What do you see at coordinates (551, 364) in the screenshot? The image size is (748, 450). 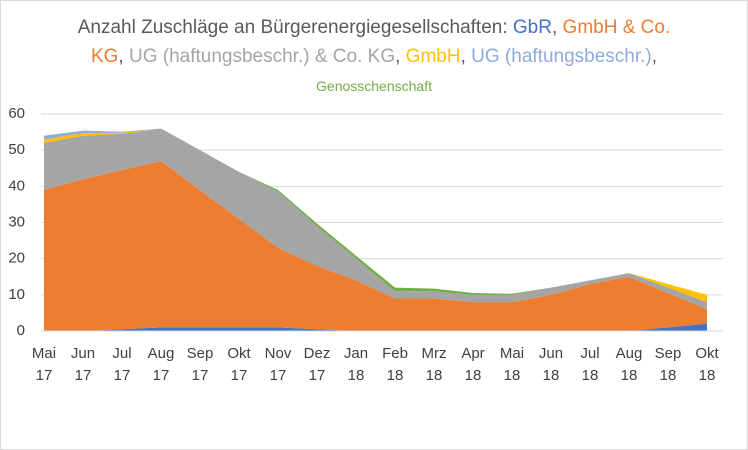 I see `x-tick-label: Jun 18` at bounding box center [551, 364].